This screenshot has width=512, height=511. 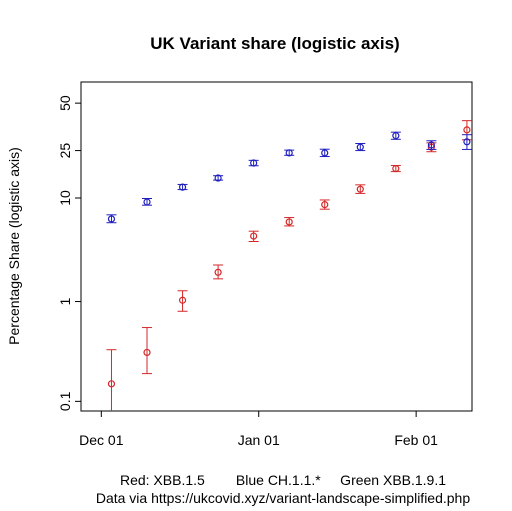 I want to click on chart-title: UK Variant share (logistic axis), so click(x=274, y=43).